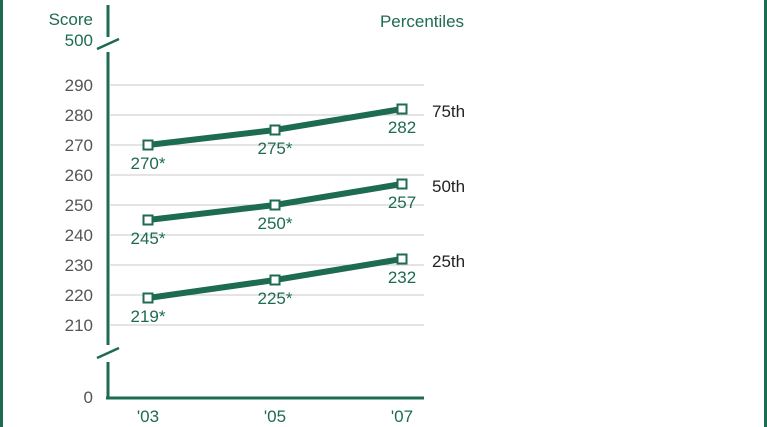 This screenshot has height=427, width=767. What do you see at coordinates (148, 163) in the screenshot?
I see `data-label: 270*` at bounding box center [148, 163].